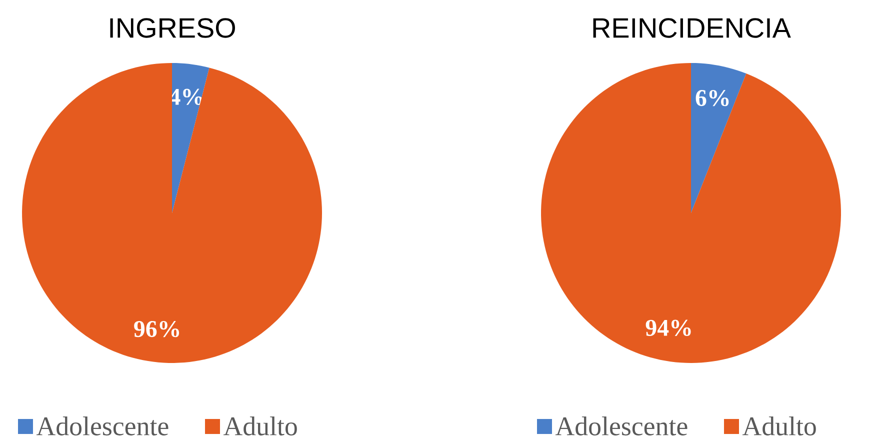  What do you see at coordinates (712, 98) in the screenshot?
I see `data-label: 6%` at bounding box center [712, 98].